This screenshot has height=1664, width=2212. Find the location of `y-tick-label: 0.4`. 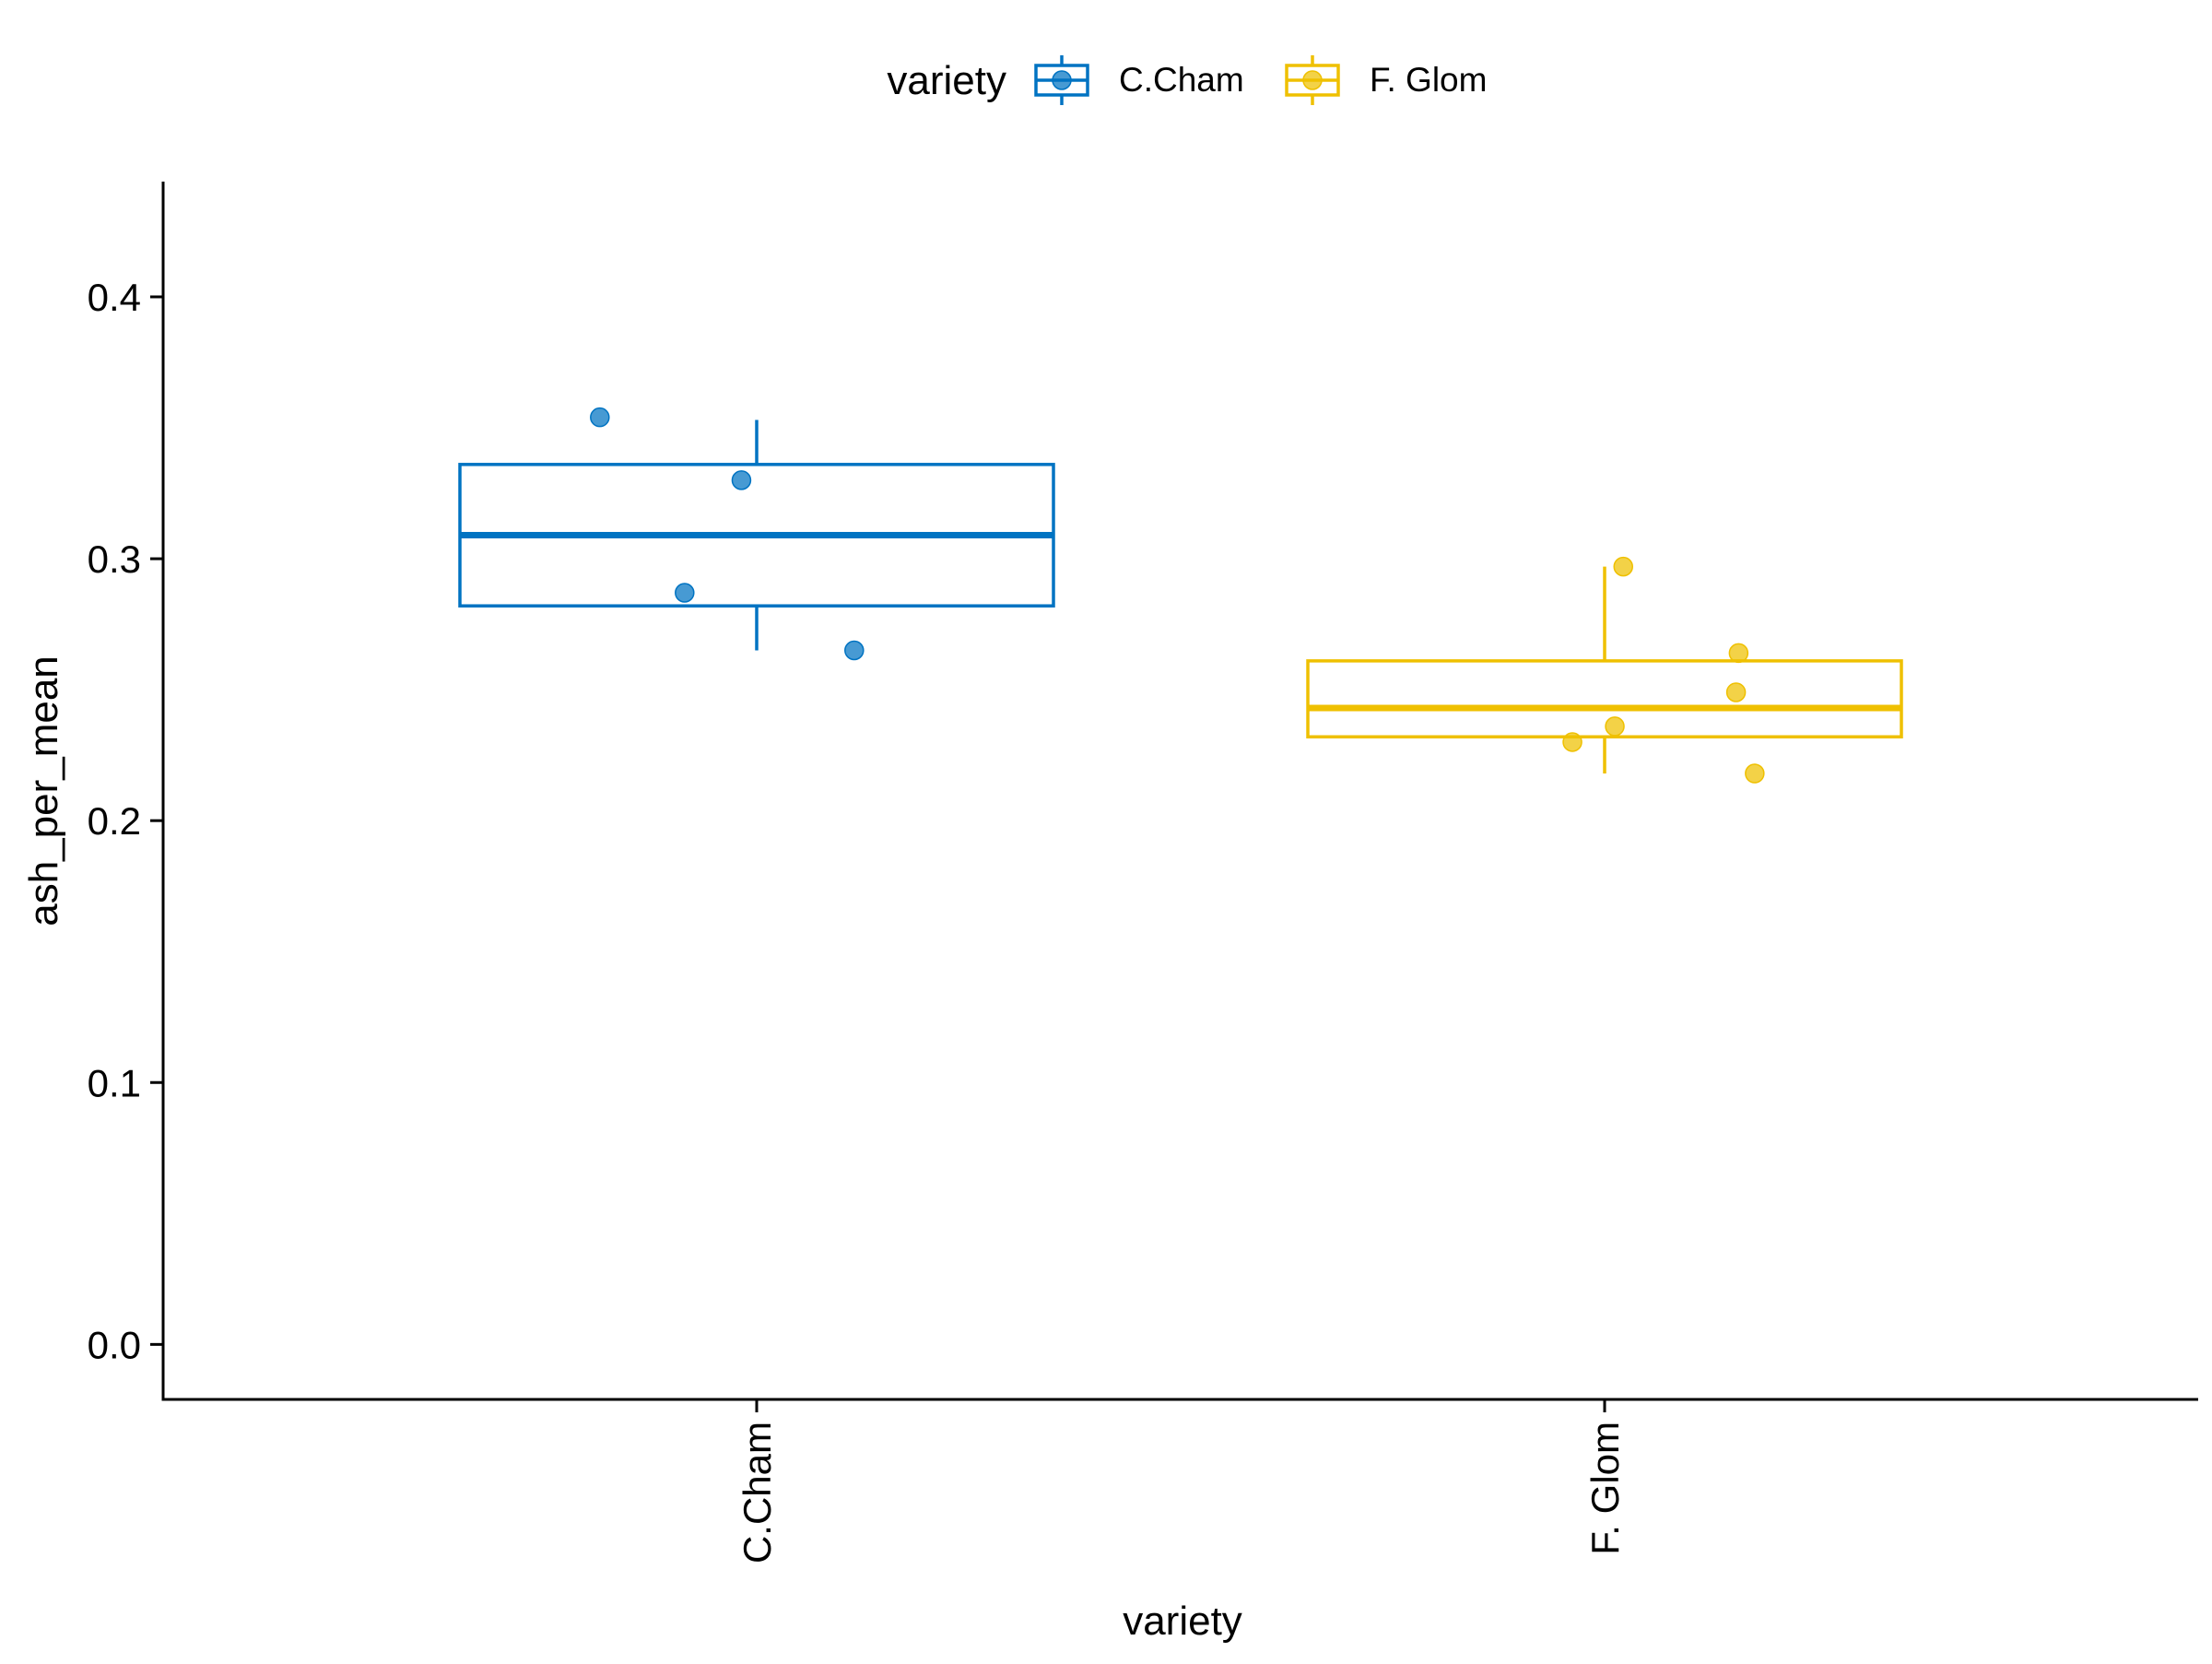

y-tick-label: 0.4 is located at coordinates (114, 297).